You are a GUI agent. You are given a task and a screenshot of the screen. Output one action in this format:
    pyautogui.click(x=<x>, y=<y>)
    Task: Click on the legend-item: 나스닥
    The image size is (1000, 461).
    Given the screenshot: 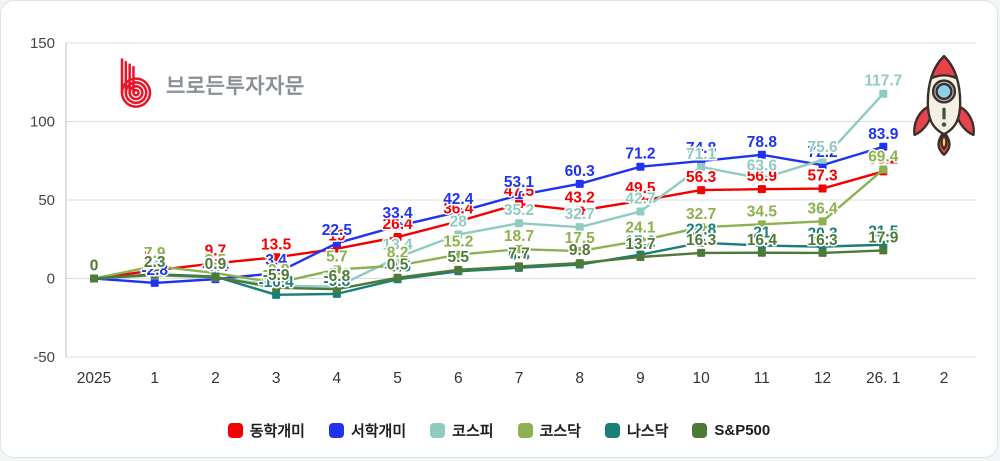 What is the action you would take?
    pyautogui.click(x=636, y=430)
    